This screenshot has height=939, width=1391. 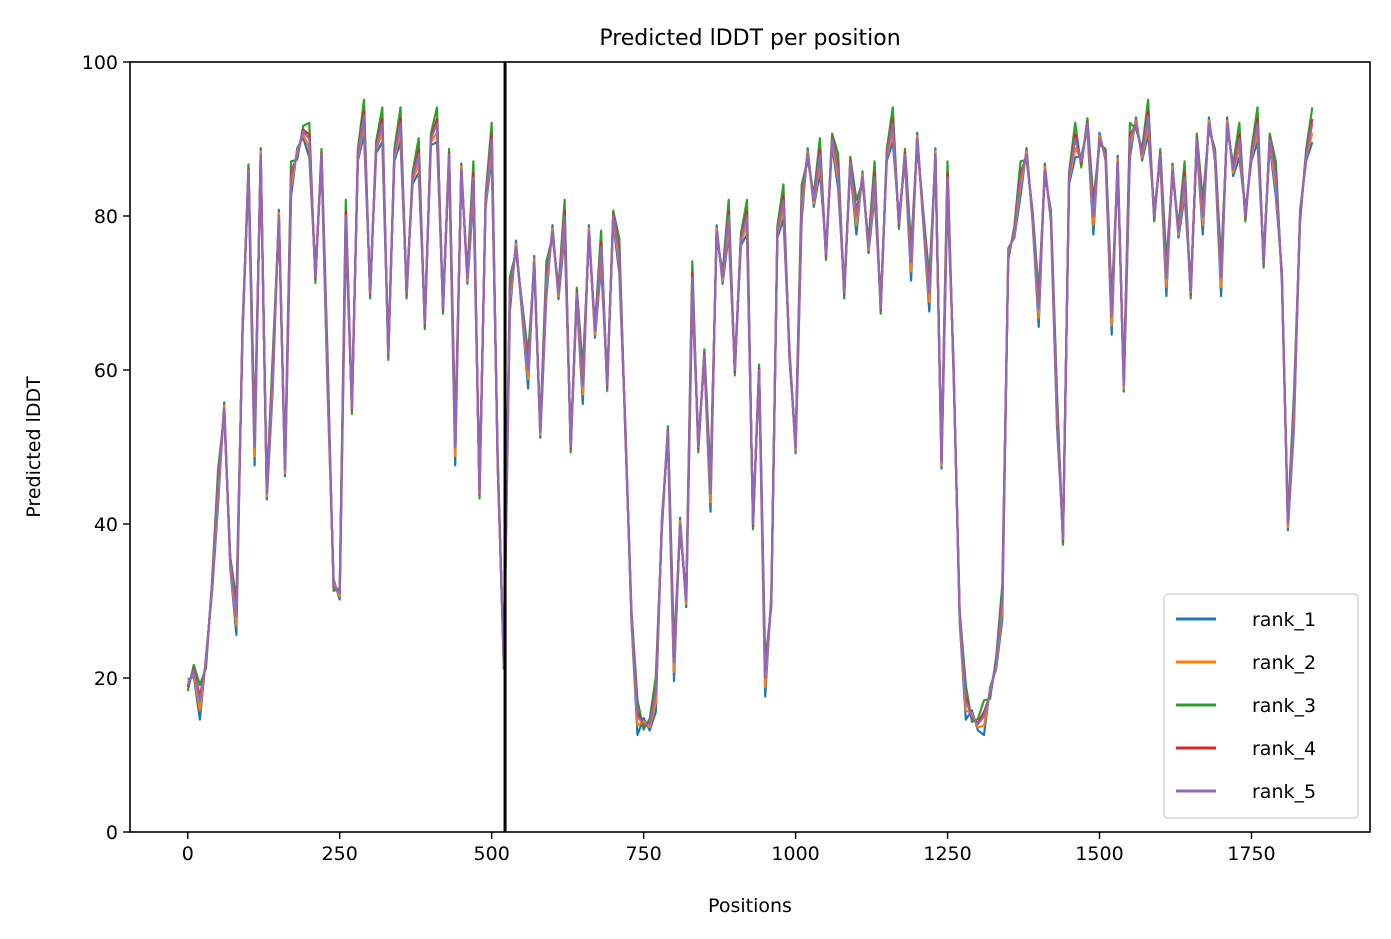 I want to click on y-axis-label: Predicted lDDT, so click(x=34, y=447).